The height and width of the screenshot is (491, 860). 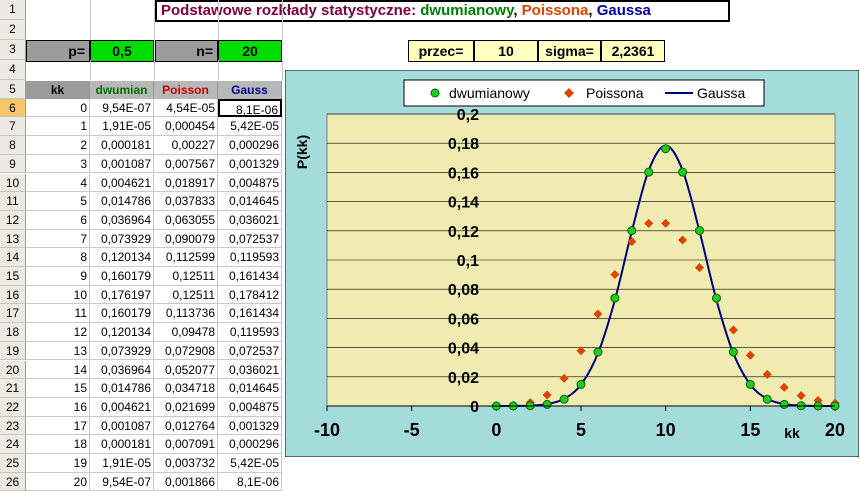 I want to click on header-poisson: Poisson, so click(x=186, y=90).